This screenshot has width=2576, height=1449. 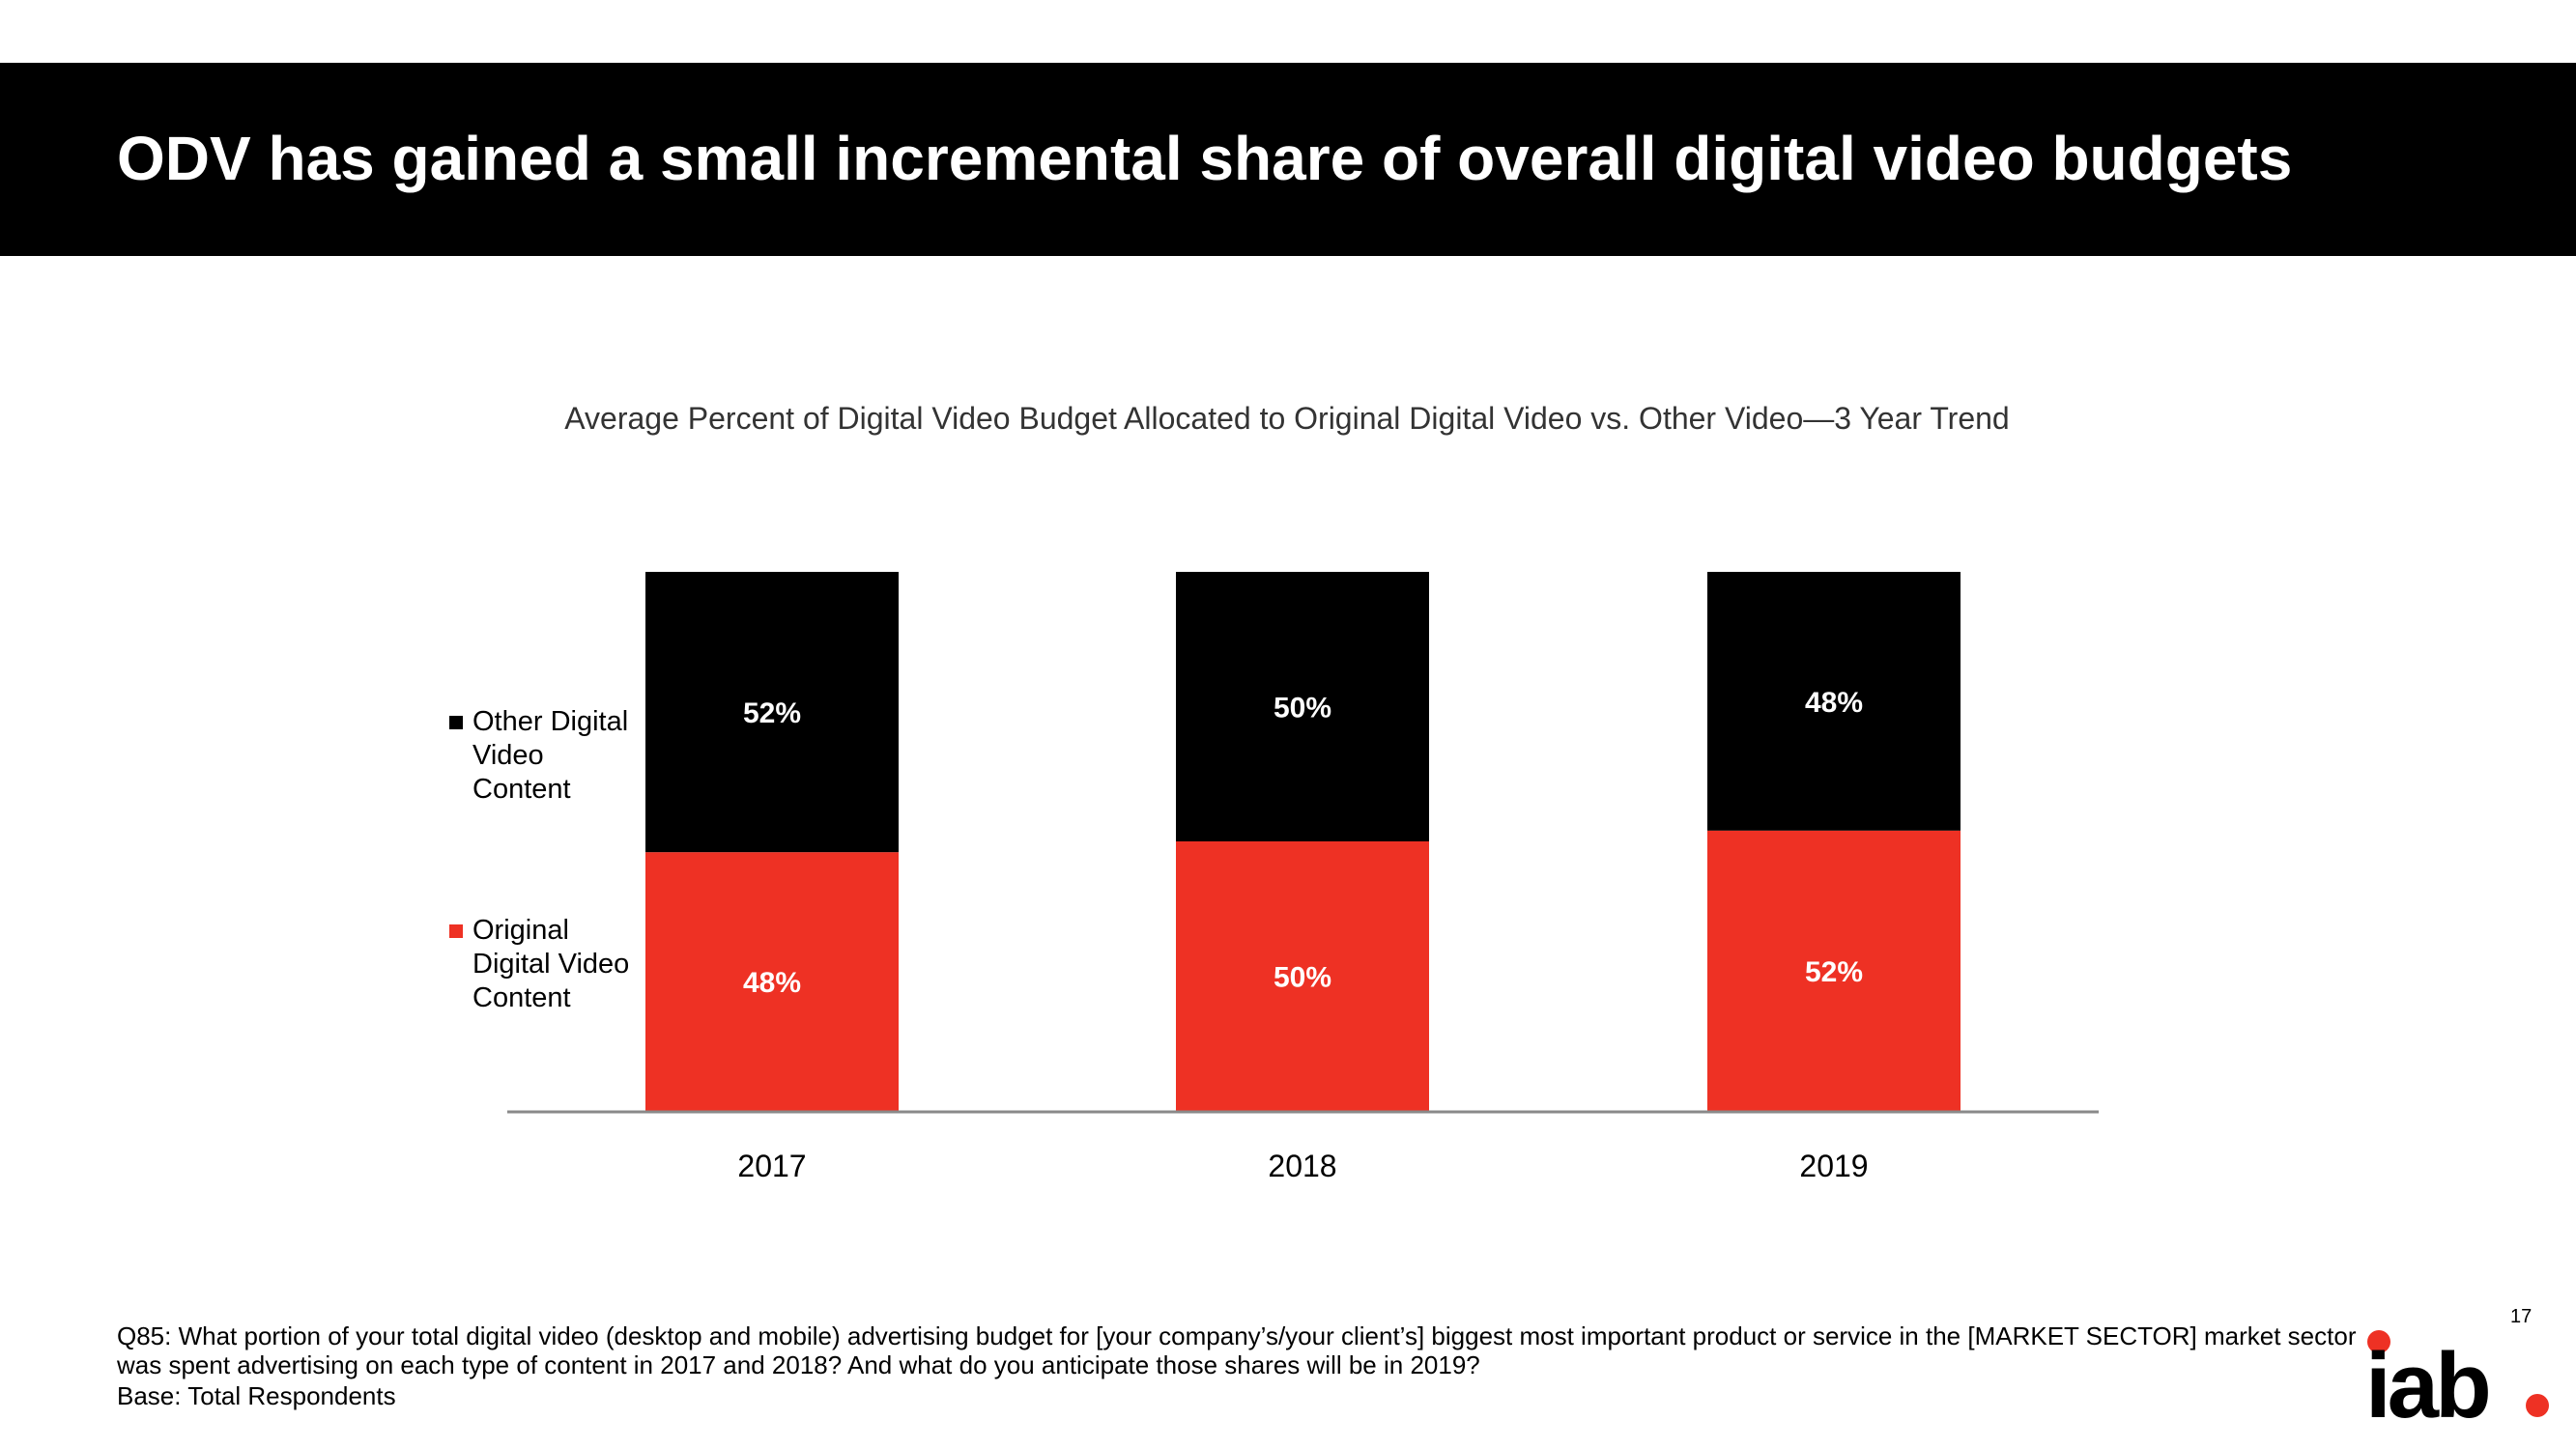 I want to click on legend-line: Original, so click(x=521, y=930).